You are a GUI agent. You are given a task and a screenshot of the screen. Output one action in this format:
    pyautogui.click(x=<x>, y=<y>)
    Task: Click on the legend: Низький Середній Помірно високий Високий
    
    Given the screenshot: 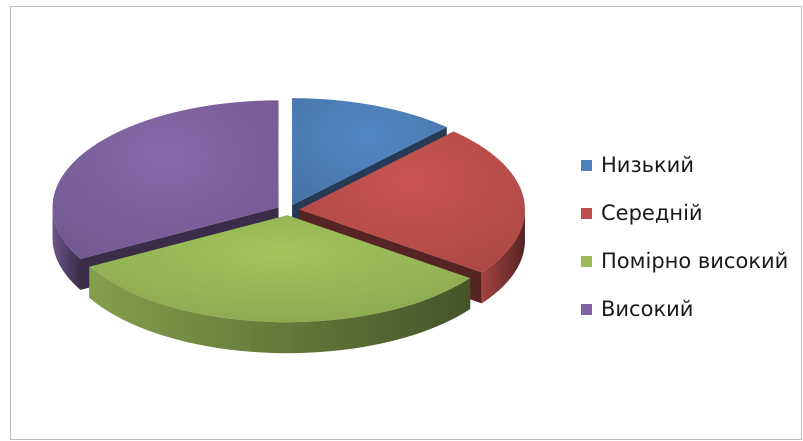 What is the action you would take?
    pyautogui.click(x=684, y=237)
    